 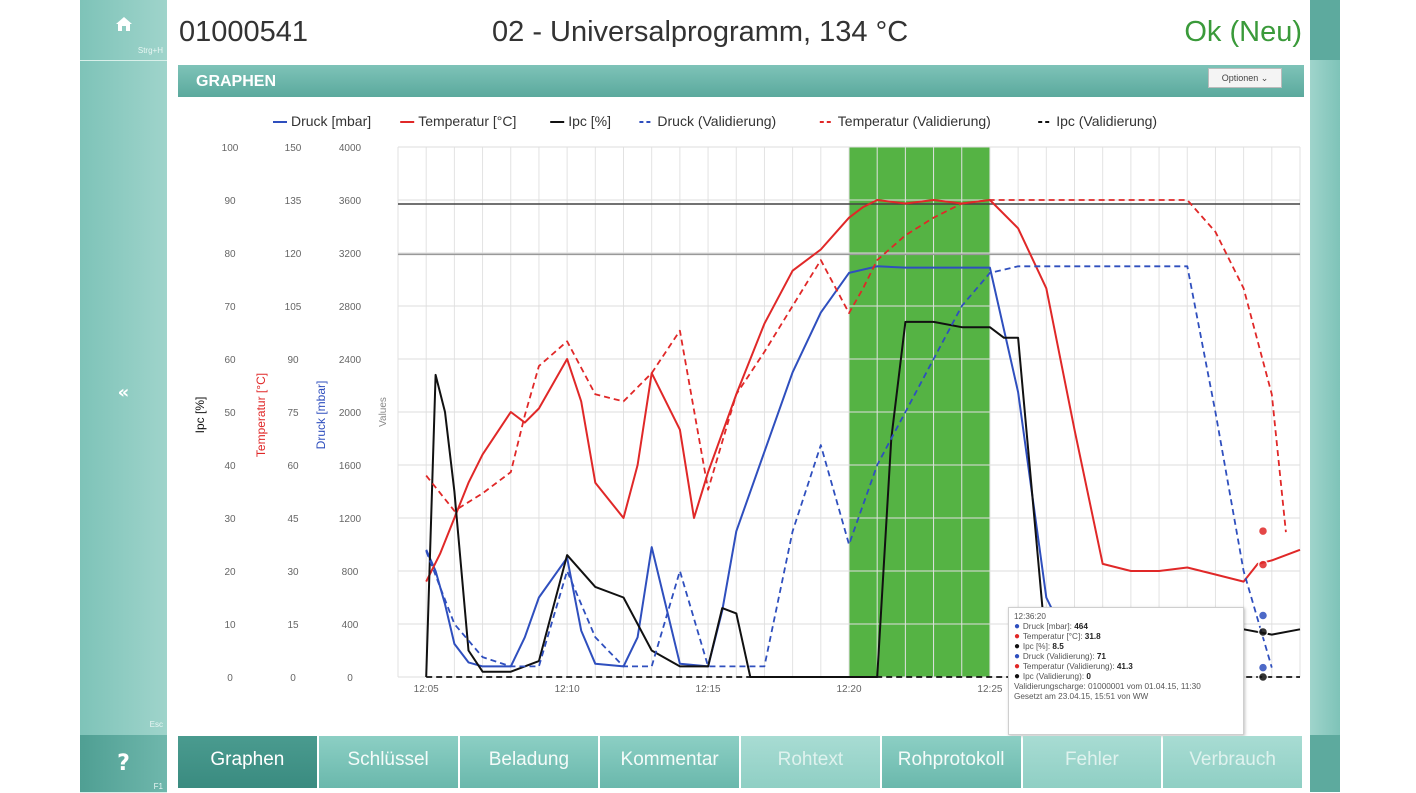 I want to click on tab-rohprotokoll: Rohprotokoll, so click(x=951, y=762).